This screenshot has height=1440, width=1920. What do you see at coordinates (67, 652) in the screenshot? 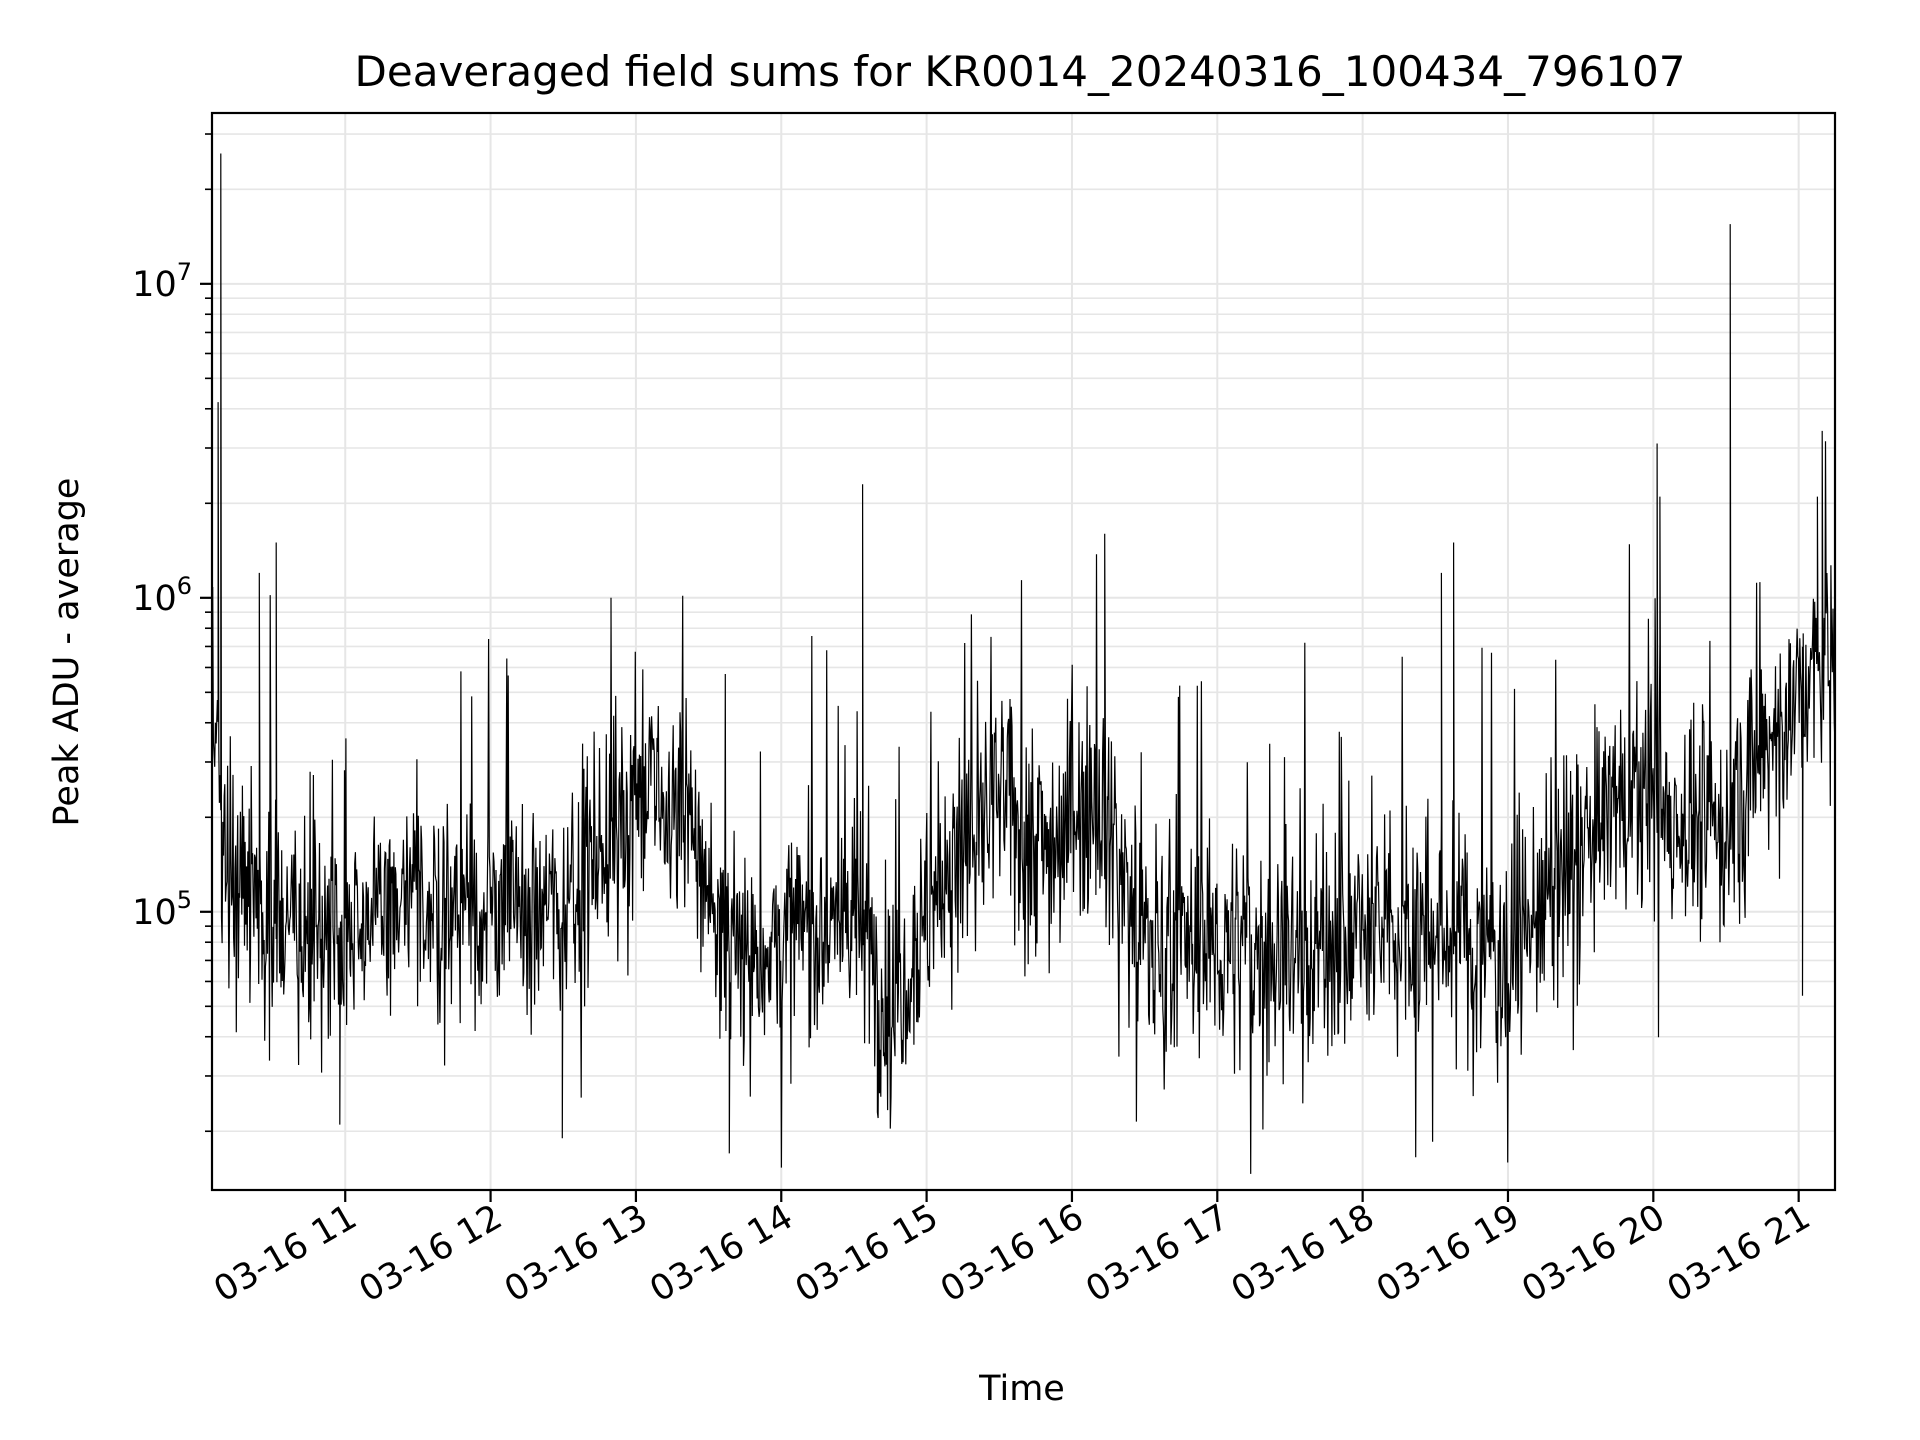
I see `y-axis-label: Peak ADU - average` at bounding box center [67, 652].